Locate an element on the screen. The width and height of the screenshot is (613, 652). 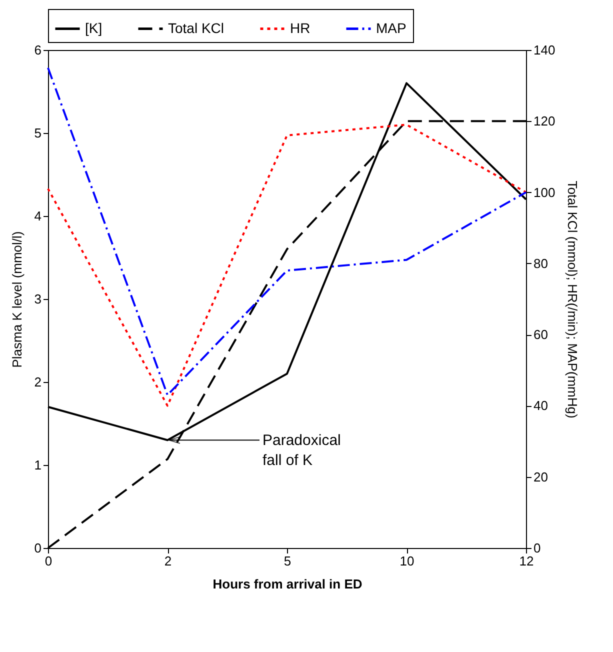
y-axis-title: Plasma K level (mmol/l) is located at coordinates (16, 299).